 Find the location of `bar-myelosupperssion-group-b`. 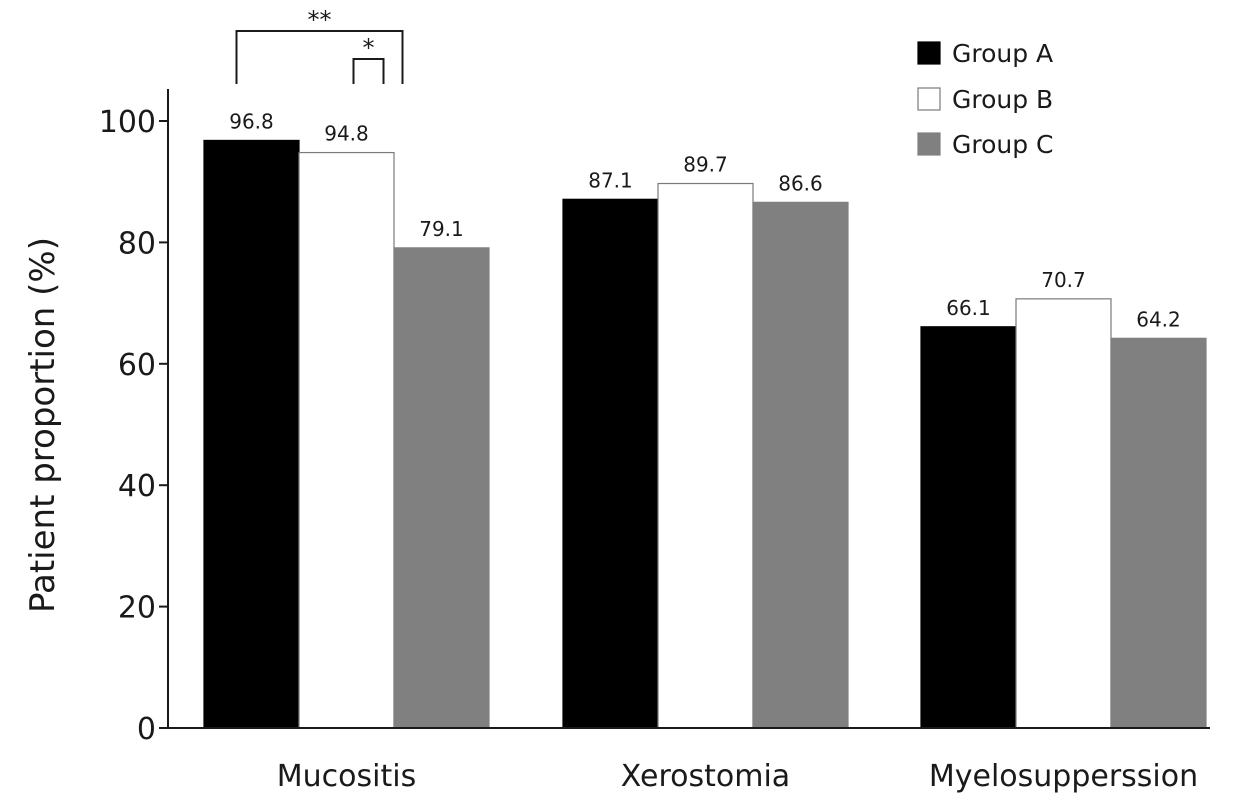

bar-myelosupperssion-group-b is located at coordinates (1063, 513).